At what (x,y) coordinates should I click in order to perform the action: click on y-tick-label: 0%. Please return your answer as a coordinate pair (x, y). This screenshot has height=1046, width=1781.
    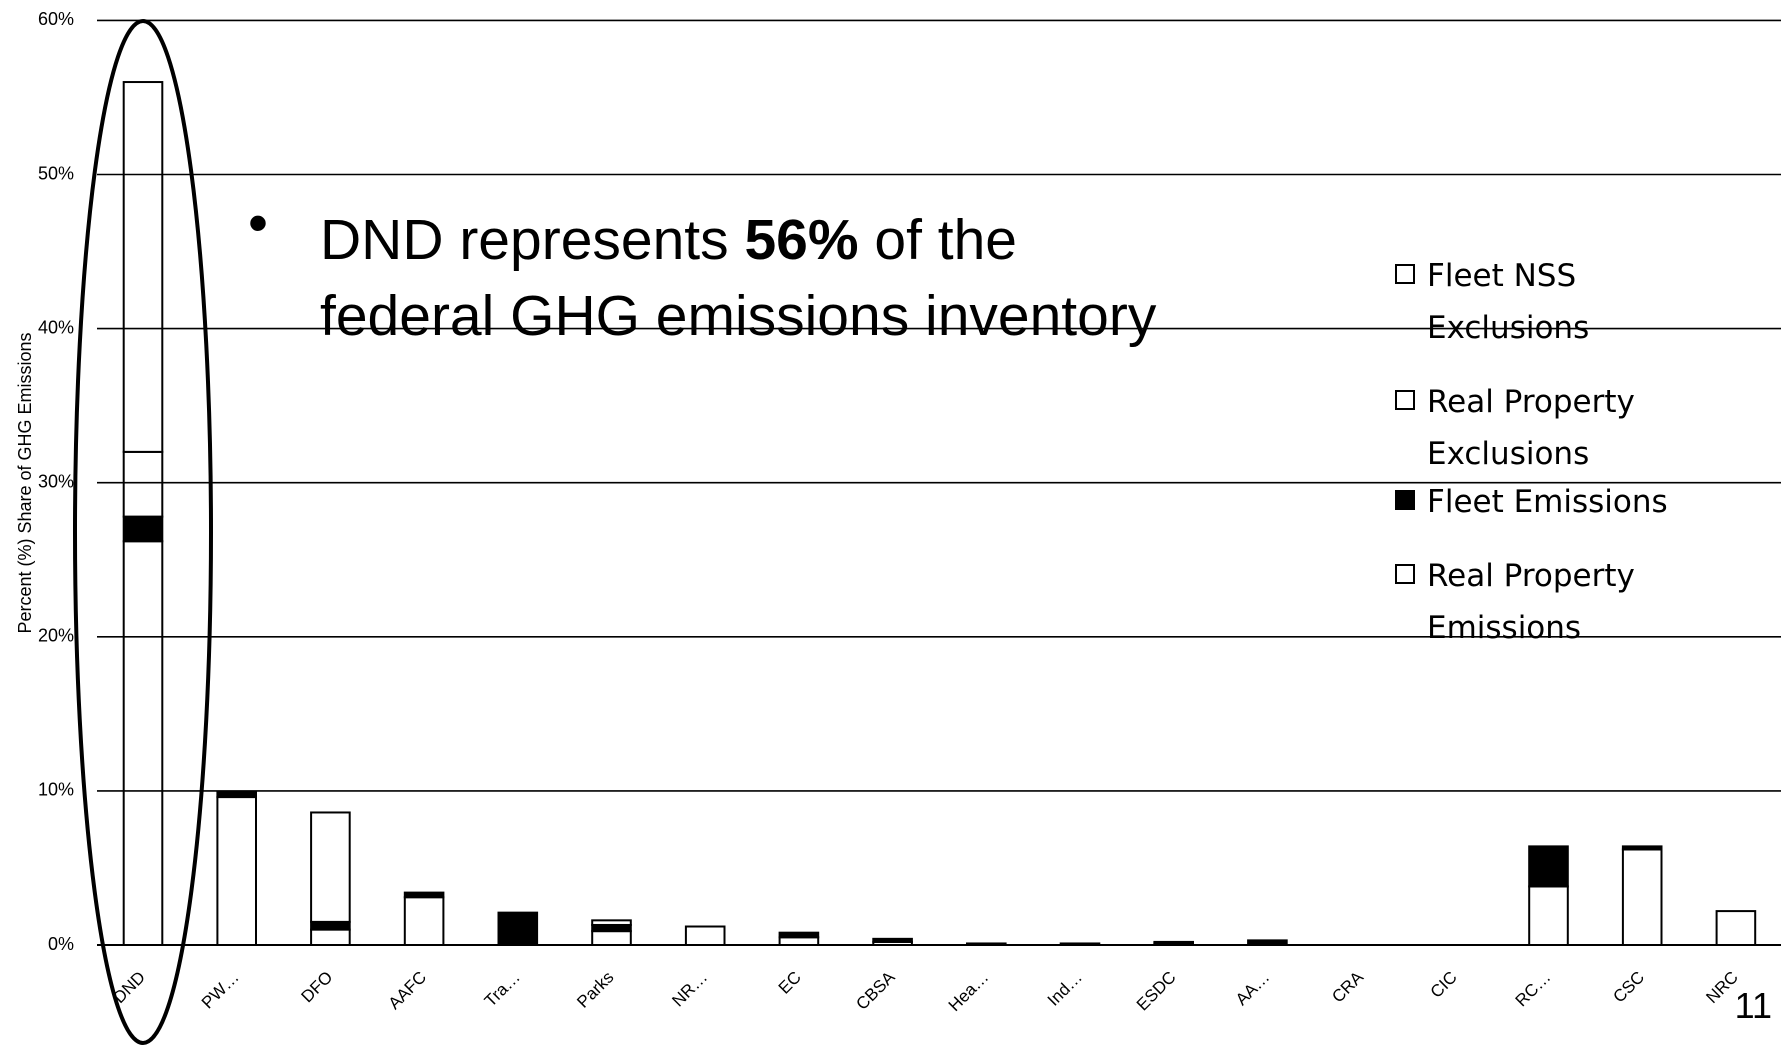
    Looking at the image, I should click on (61, 944).